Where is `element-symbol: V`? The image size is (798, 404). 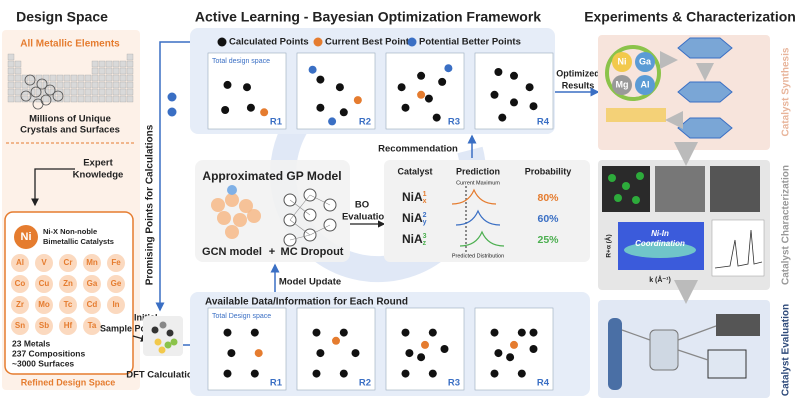 element-symbol: V is located at coordinates (44, 262).